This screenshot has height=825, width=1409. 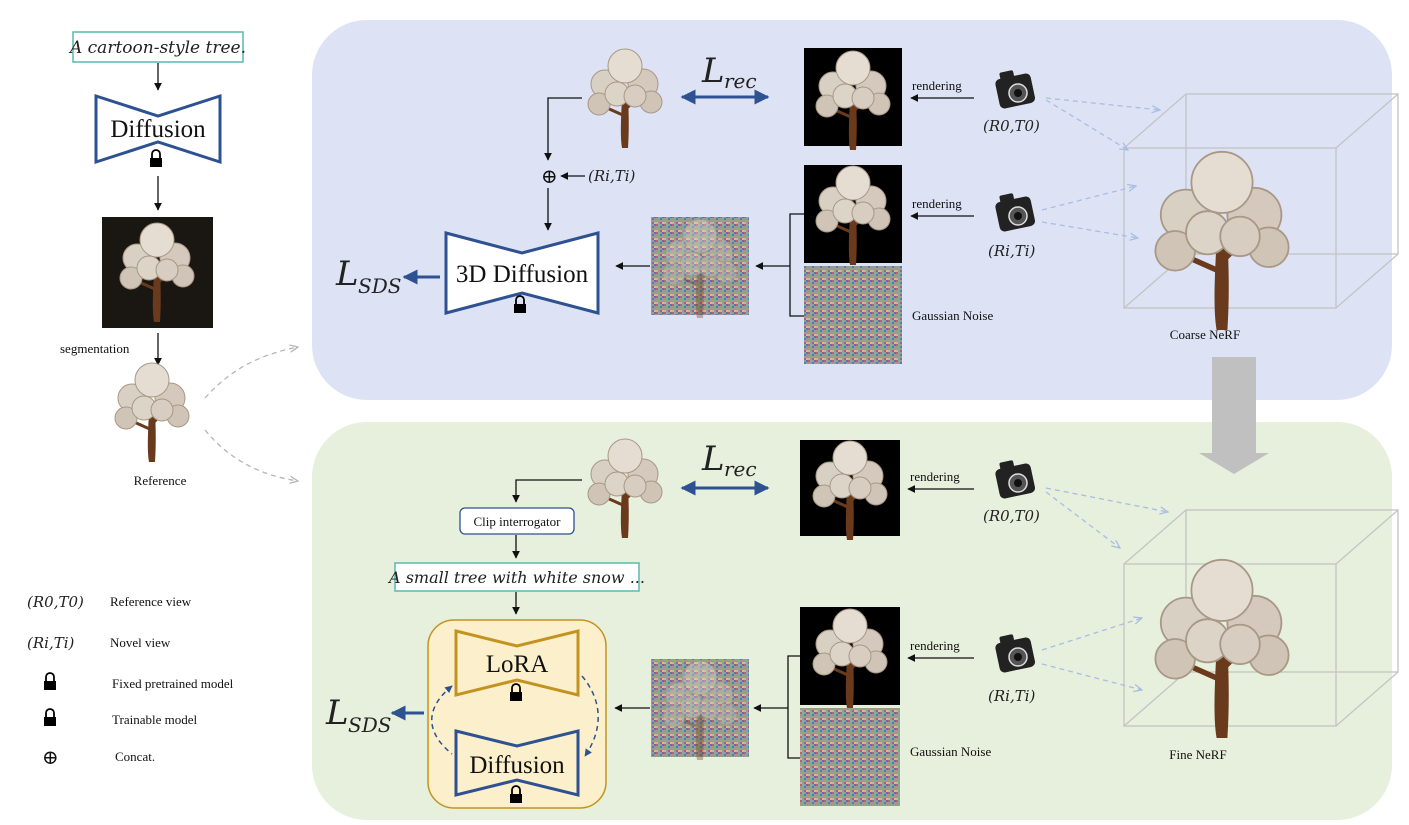 What do you see at coordinates (547, 491) in the screenshot?
I see `fine-arrow-ref-to-clip` at bounding box center [547, 491].